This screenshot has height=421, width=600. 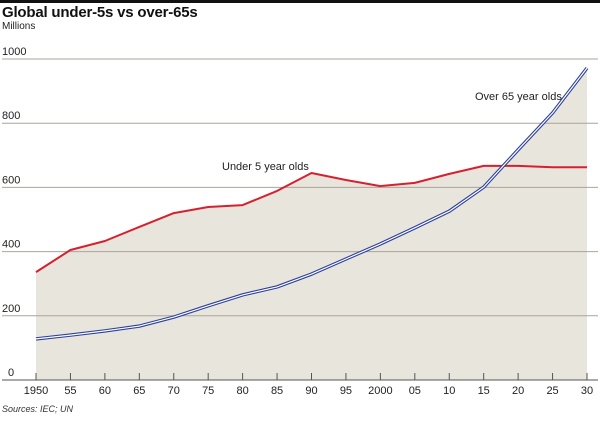 What do you see at coordinates (14, 52) in the screenshot?
I see `y-tick-label: 1000` at bounding box center [14, 52].